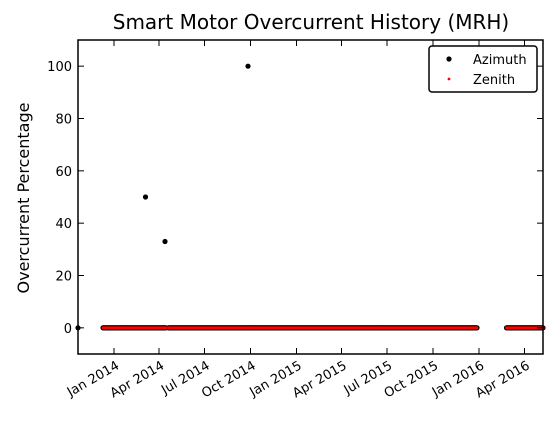 The height and width of the screenshot is (422, 558). Describe the element at coordinates (59, 67) in the screenshot. I see `y-tick-label: 100` at that location.